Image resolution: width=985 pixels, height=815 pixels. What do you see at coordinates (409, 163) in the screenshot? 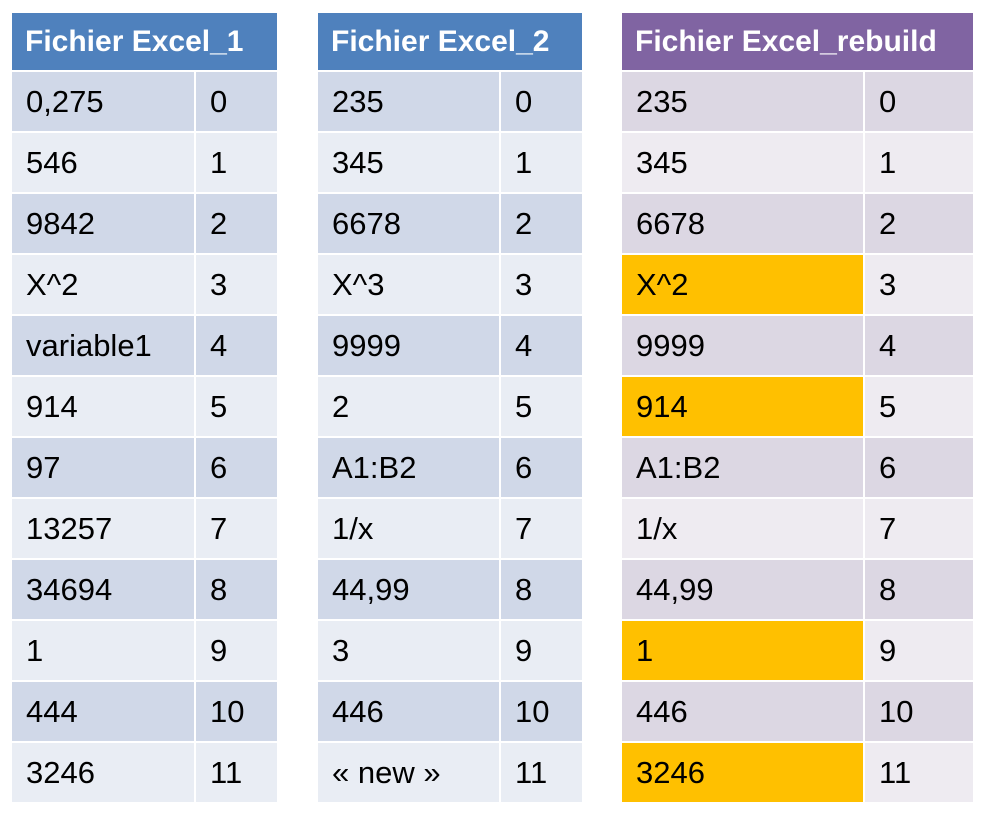
I see `value-cell: 345` at bounding box center [409, 163].